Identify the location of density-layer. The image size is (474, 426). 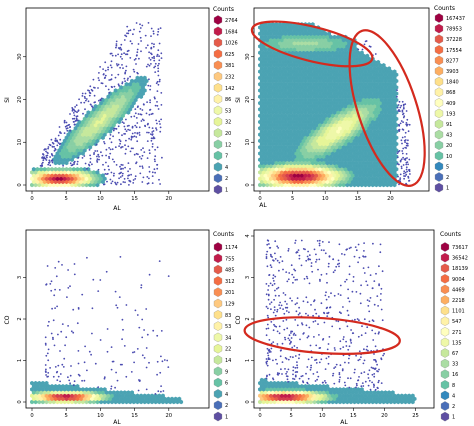
(96, 105).